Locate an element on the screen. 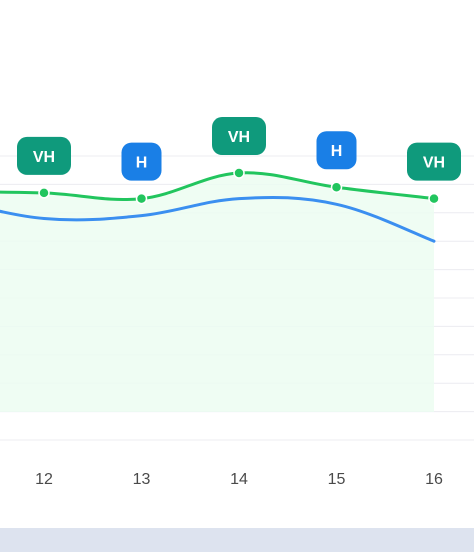 This screenshot has width=474, height=552. chart-markers-layer is located at coordinates (239, 186).